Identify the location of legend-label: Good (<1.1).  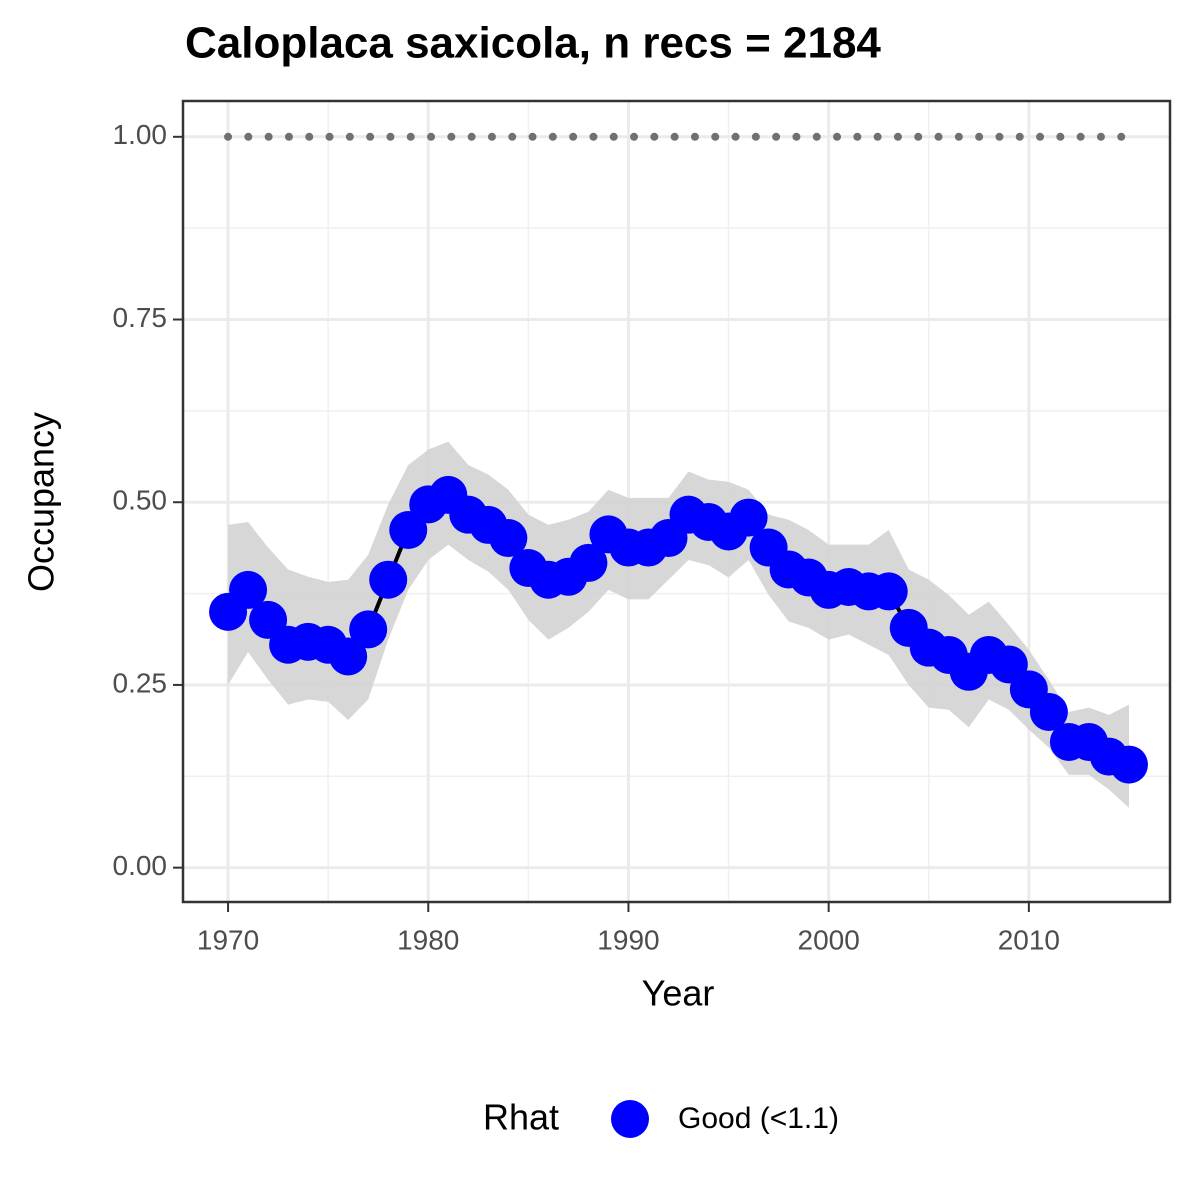
(758, 1118).